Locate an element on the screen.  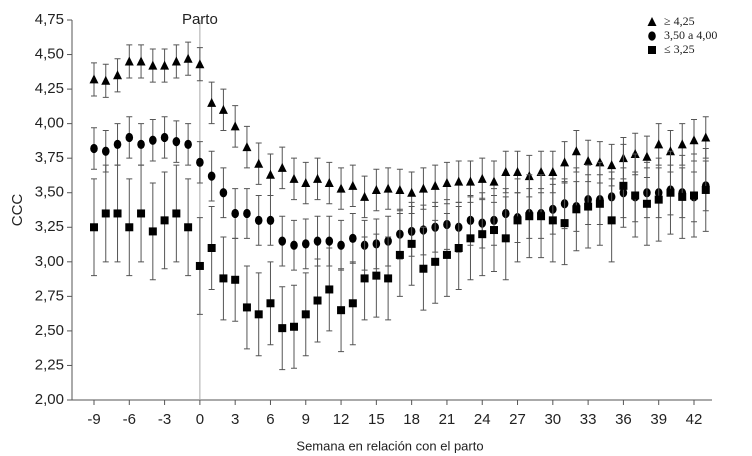
y-tick-label: 3,50 is located at coordinates (49, 192).